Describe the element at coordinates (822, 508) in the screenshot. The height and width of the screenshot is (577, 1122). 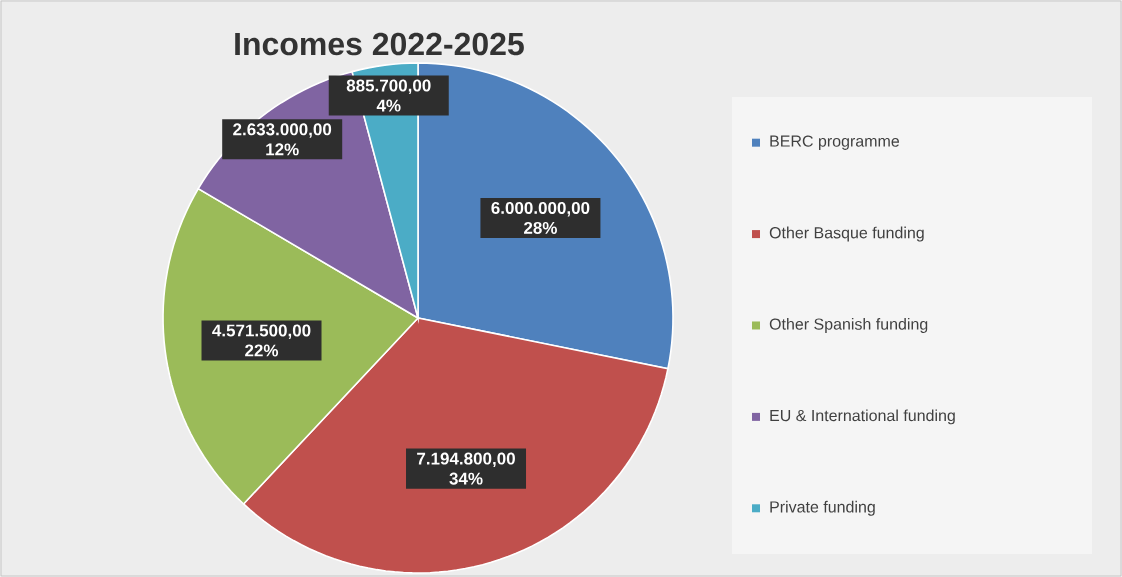
I see `legend-label: Private funding` at that location.